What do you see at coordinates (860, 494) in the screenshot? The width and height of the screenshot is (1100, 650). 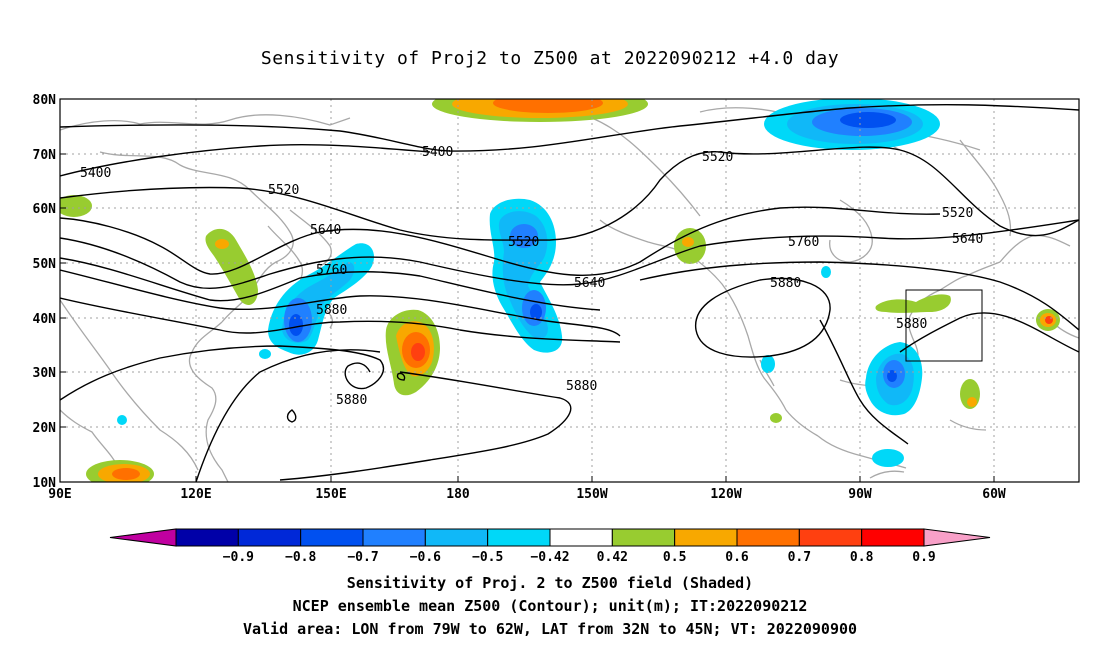 I see `lon-tick-label: 90W` at bounding box center [860, 494].